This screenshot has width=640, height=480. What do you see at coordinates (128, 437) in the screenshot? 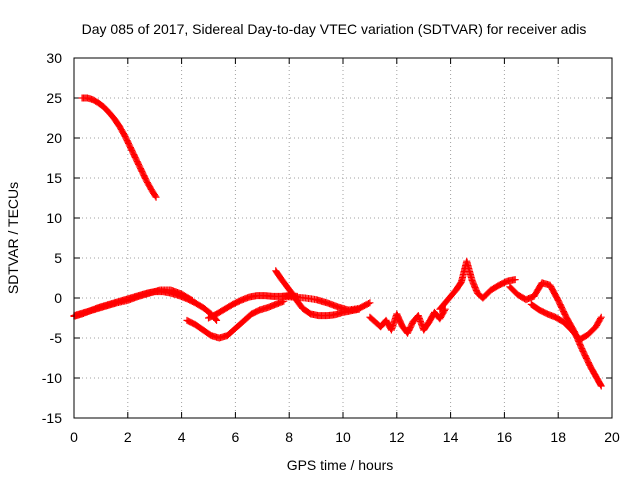
I see `x-tick-label: 2` at bounding box center [128, 437].